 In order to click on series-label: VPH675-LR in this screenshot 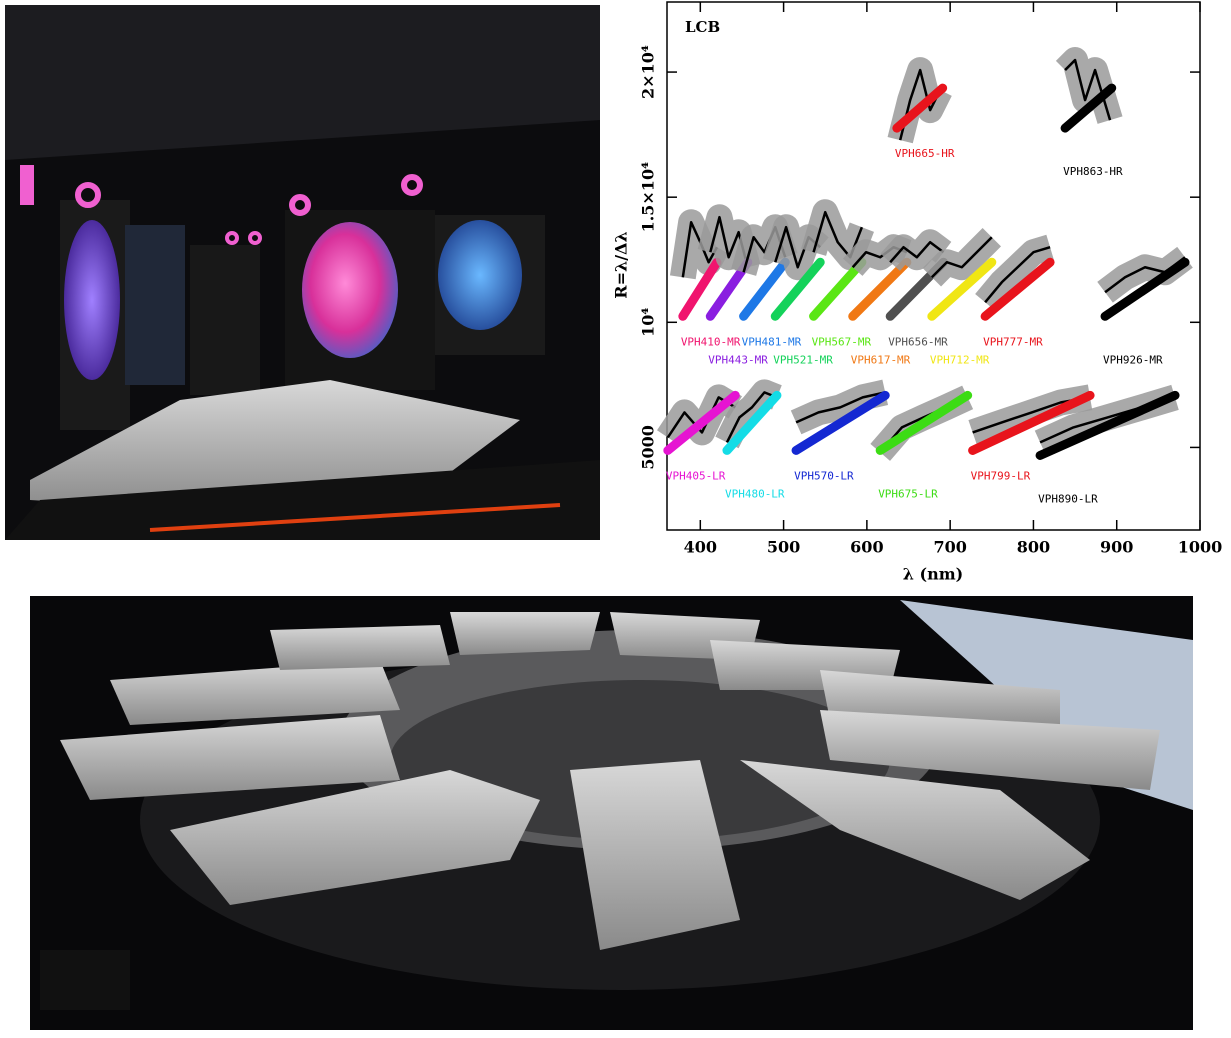, I will do `click(908, 493)`.